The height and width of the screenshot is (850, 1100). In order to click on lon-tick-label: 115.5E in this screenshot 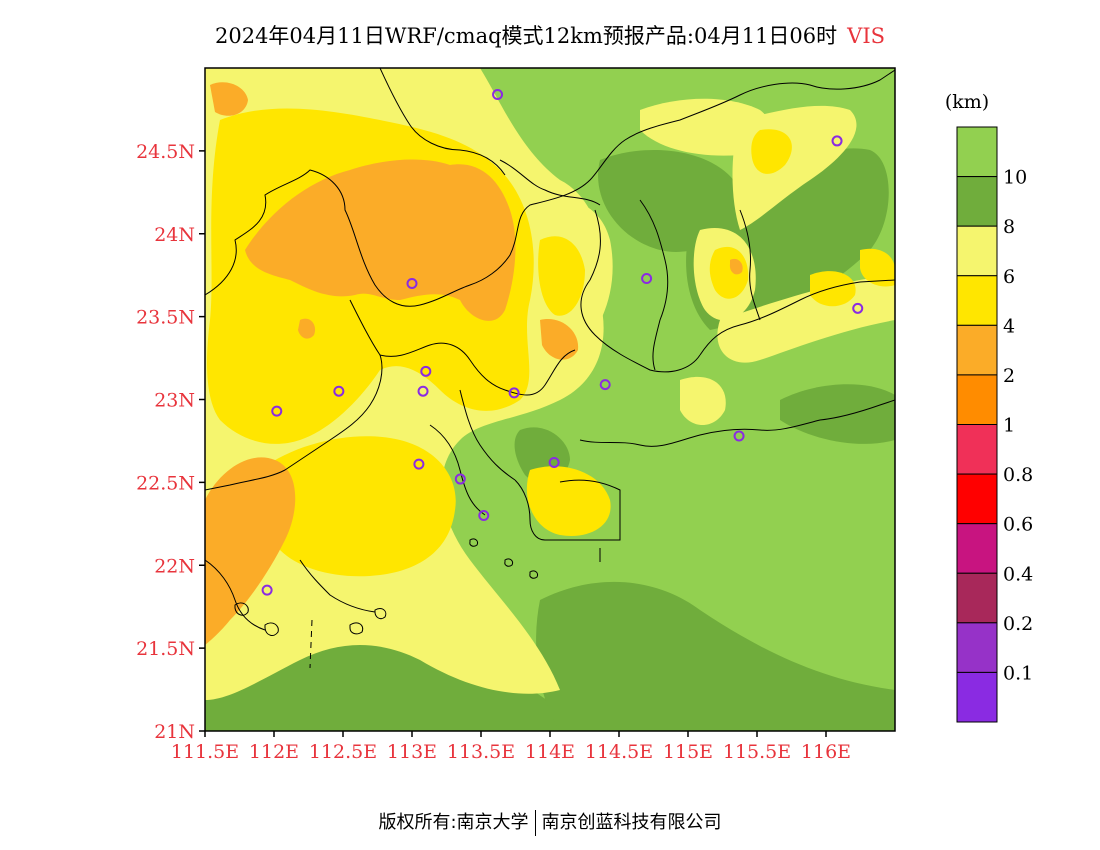, I will do `click(757, 752)`.